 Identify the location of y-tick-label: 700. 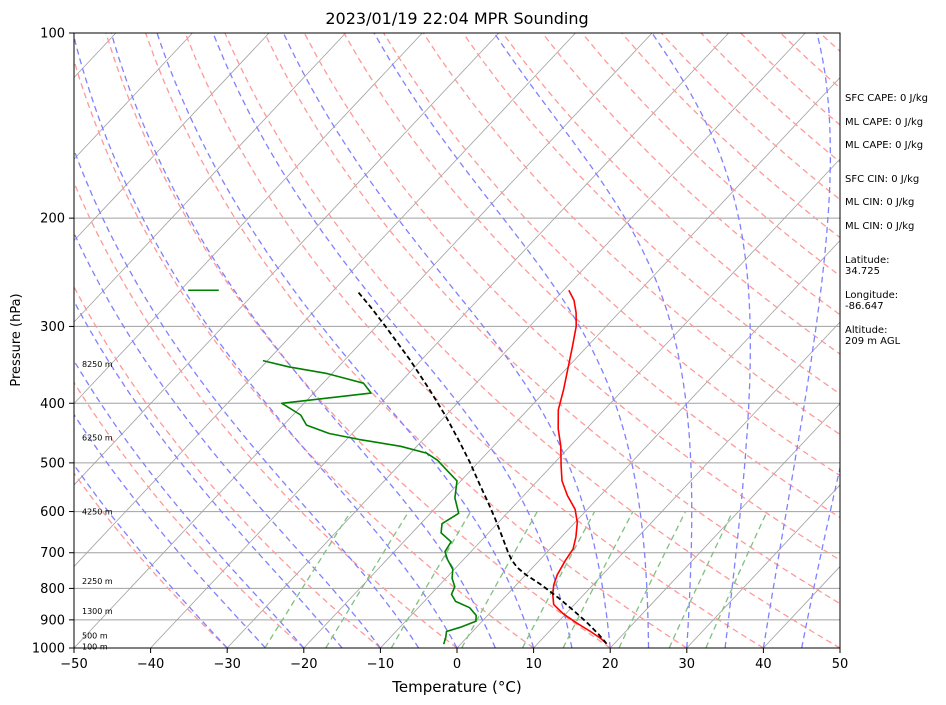
(52, 553).